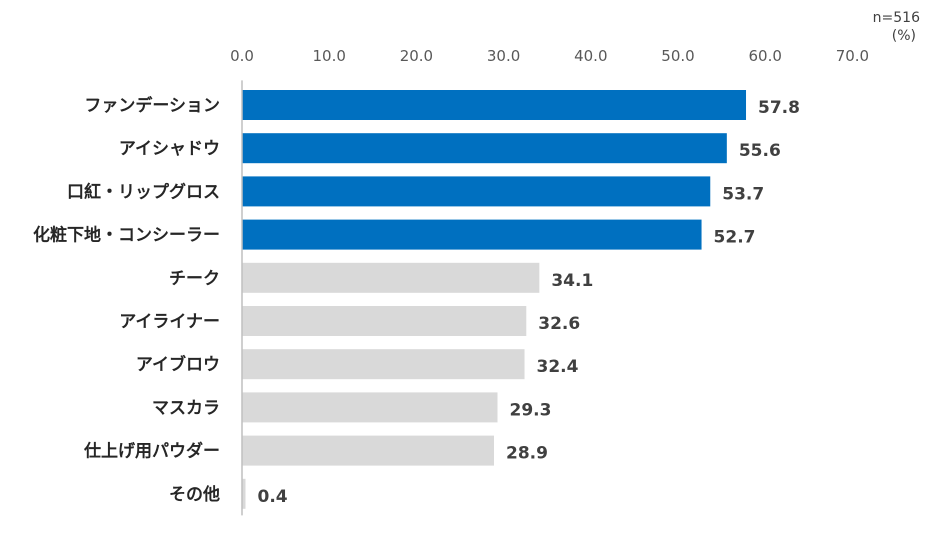 This screenshot has width=941, height=540. I want to click on unit-note: (%), so click(904, 36).